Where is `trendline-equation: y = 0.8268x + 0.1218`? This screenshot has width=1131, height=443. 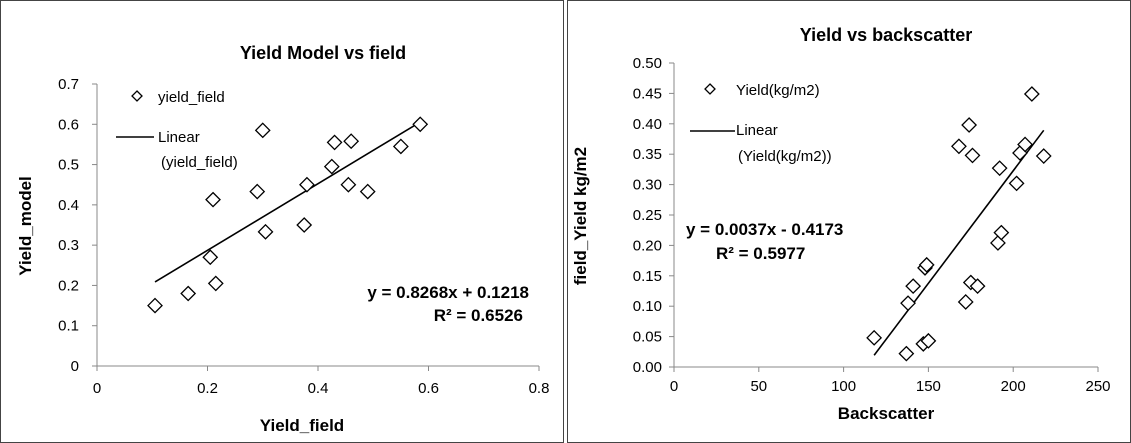
trendline-equation: y = 0.8268x + 0.1218 is located at coordinates (448, 292).